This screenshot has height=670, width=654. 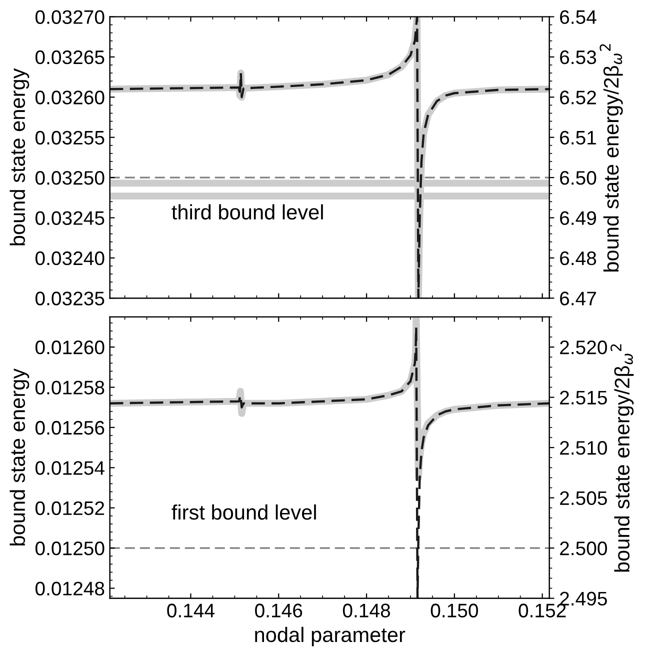 What do you see at coordinates (69, 589) in the screenshot?
I see `y-tick-label: 0.01248` at bounding box center [69, 589].